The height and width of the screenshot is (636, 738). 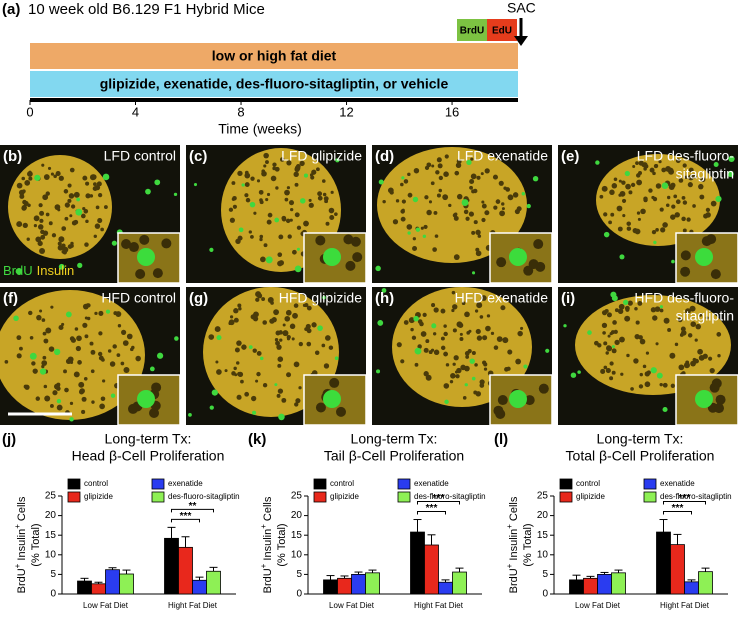 What do you see at coordinates (543, 496) in the screenshot?
I see `y-tick-label: 25` at bounding box center [543, 496].